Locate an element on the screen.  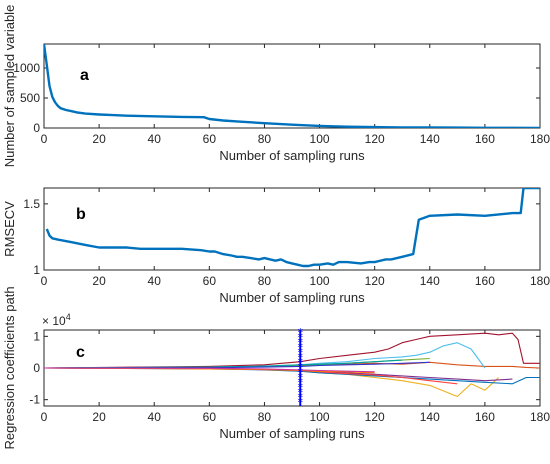
panel-c-xtick-label: 20 is located at coordinates (99, 417).